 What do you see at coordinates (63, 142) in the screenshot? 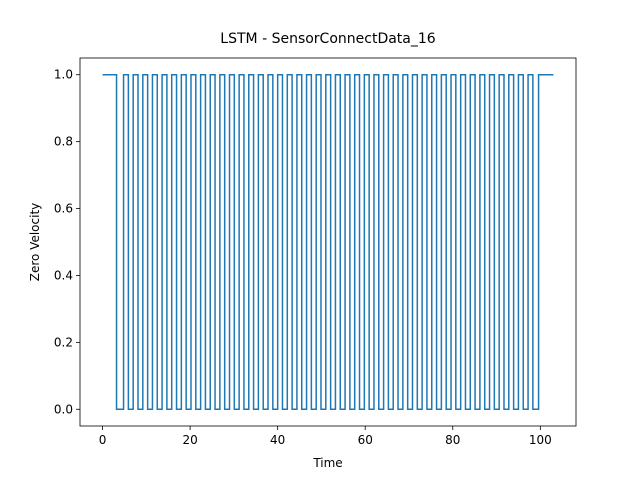
I see `y-tick-label: 0.8` at bounding box center [63, 142].